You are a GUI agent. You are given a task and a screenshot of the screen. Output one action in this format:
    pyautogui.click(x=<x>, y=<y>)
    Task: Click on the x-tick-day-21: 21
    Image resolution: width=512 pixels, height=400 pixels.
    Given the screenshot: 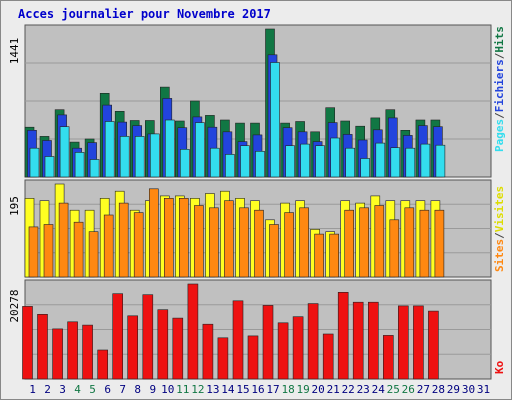 What is the action you would take?
    pyautogui.click(x=333, y=389)
    